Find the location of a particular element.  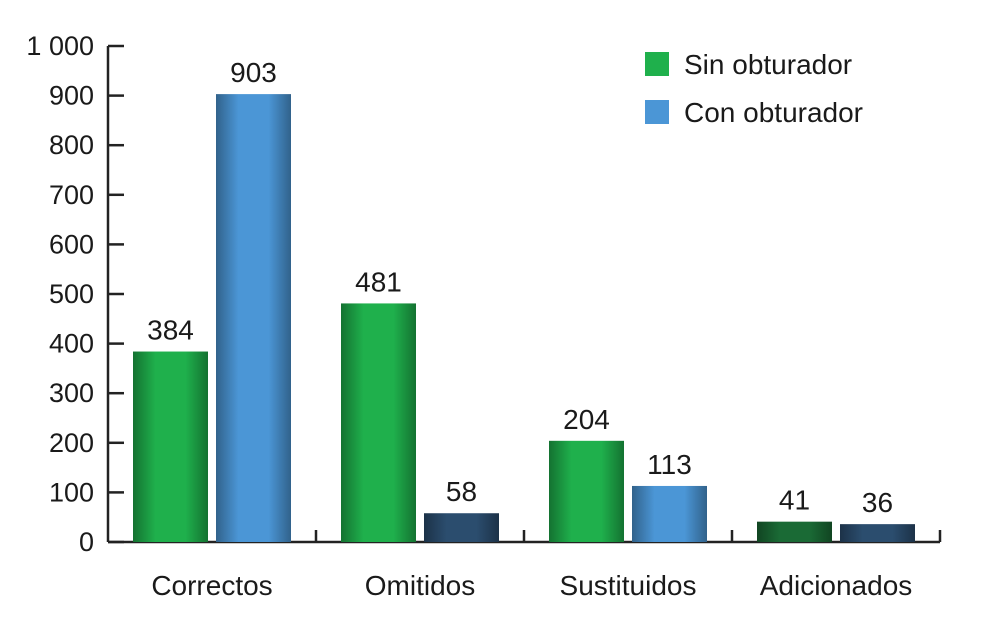

x-tick-label-omitidos: Omitidos is located at coordinates (420, 585).